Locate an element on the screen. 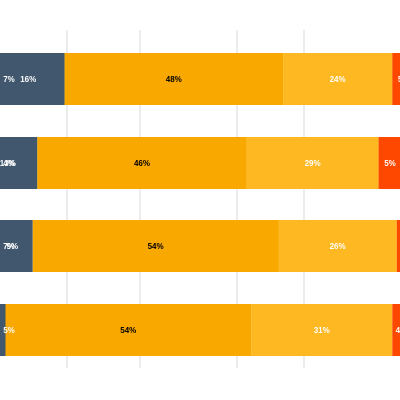 This screenshot has width=400, height=400. bar-segment-row2-series4 is located at coordinates (312, 163).